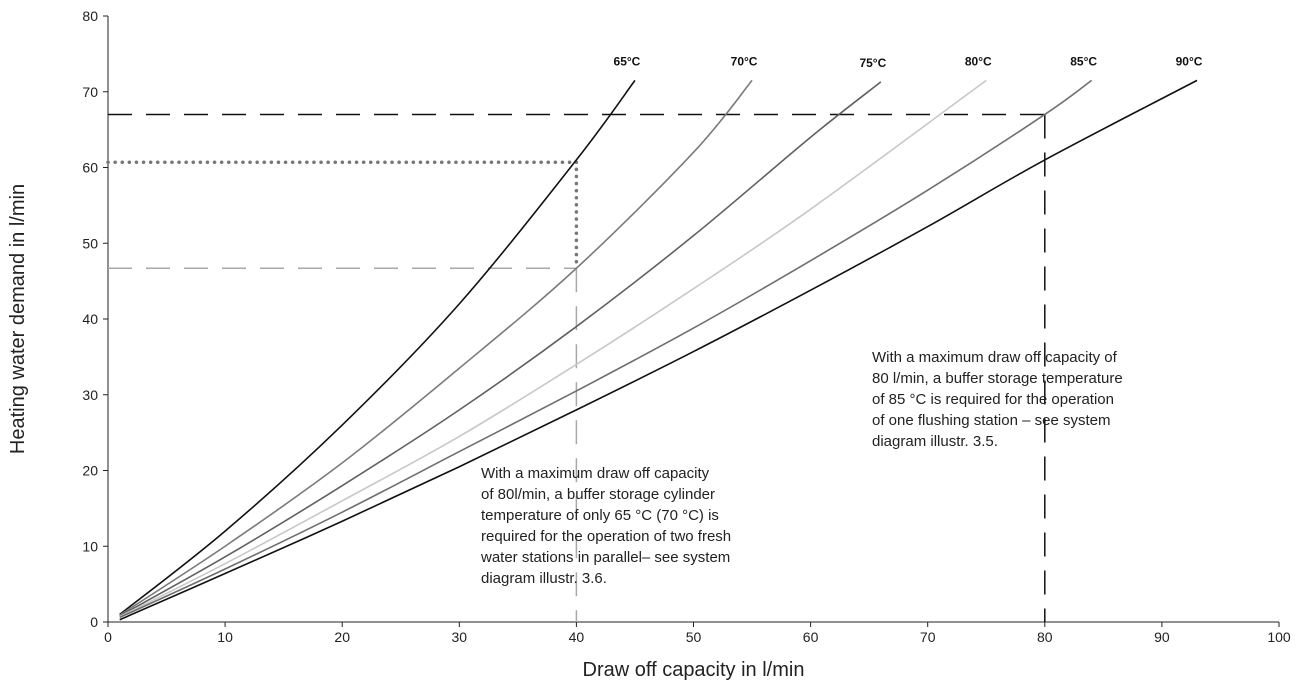 This screenshot has width=1308, height=700. What do you see at coordinates (811, 637) in the screenshot?
I see `x-tick-label: 60` at bounding box center [811, 637].